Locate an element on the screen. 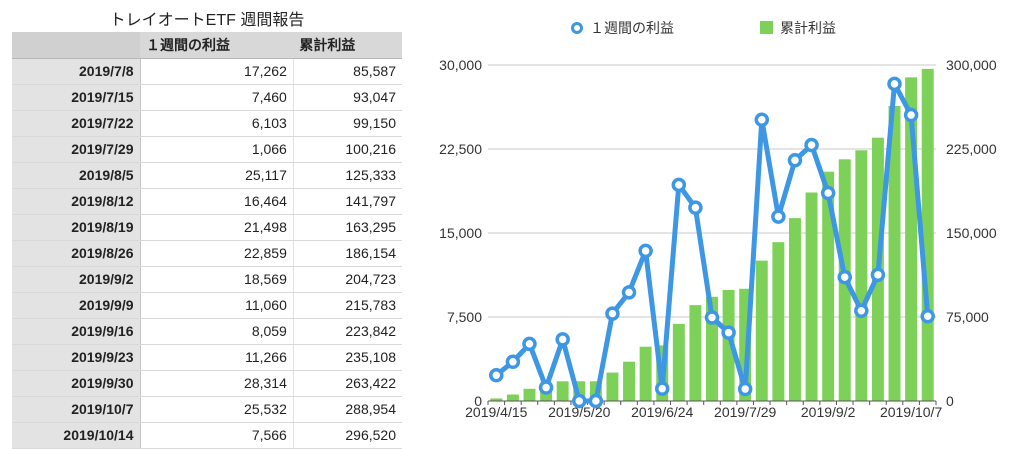 Image resolution: width=1024 pixels, height=449 pixels. table-row: 2019/7/8 17,262 85,587 is located at coordinates (207, 71).